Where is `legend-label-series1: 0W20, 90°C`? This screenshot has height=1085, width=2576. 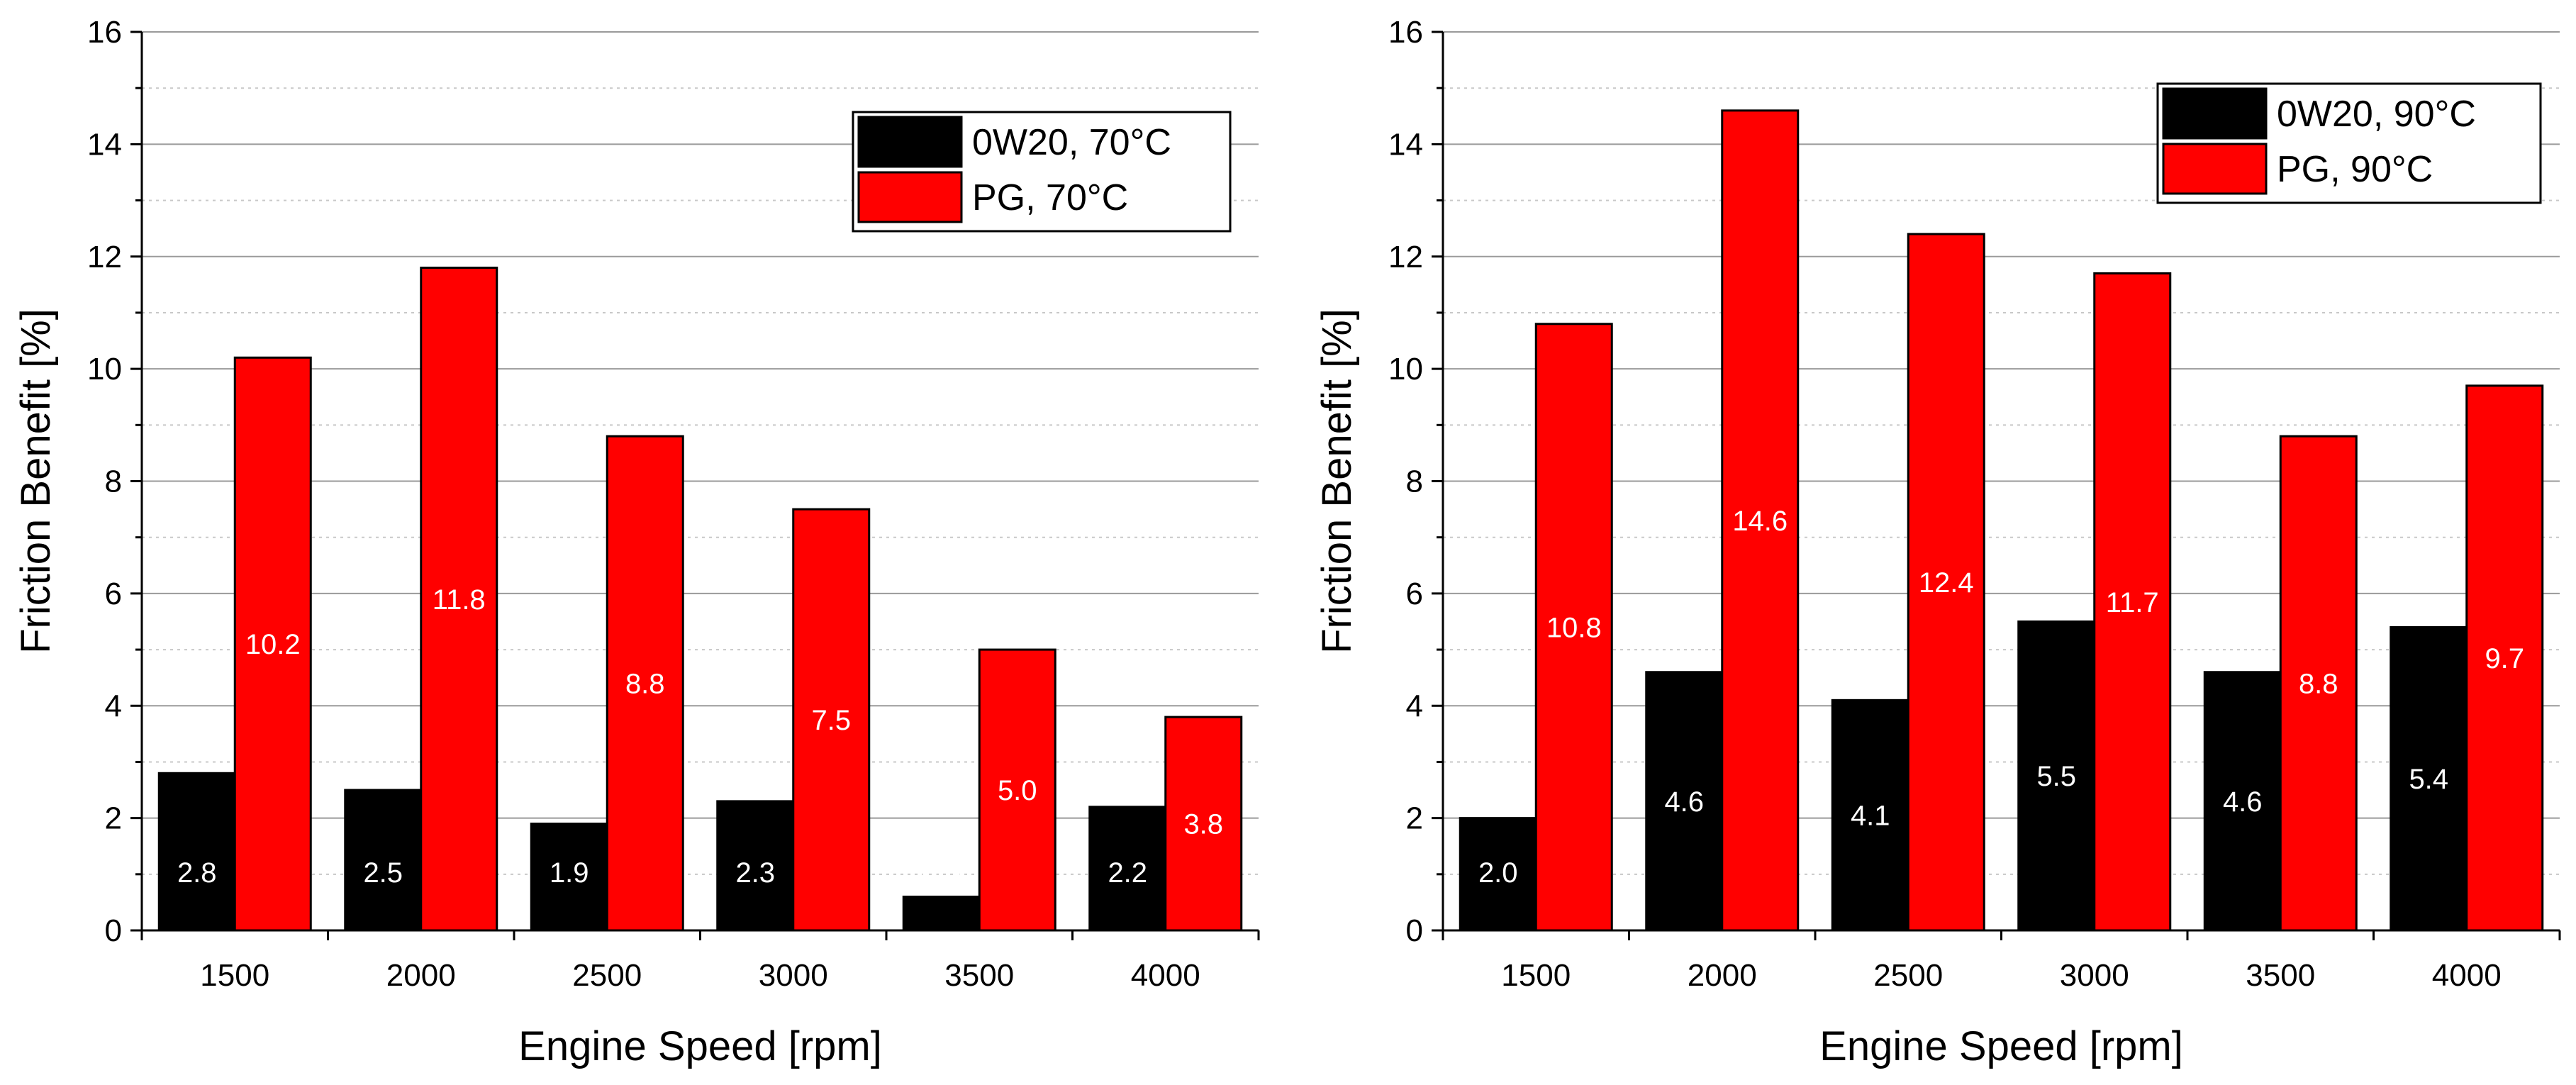 legend-label-series1: 0W20, 90°C is located at coordinates (2376, 114).